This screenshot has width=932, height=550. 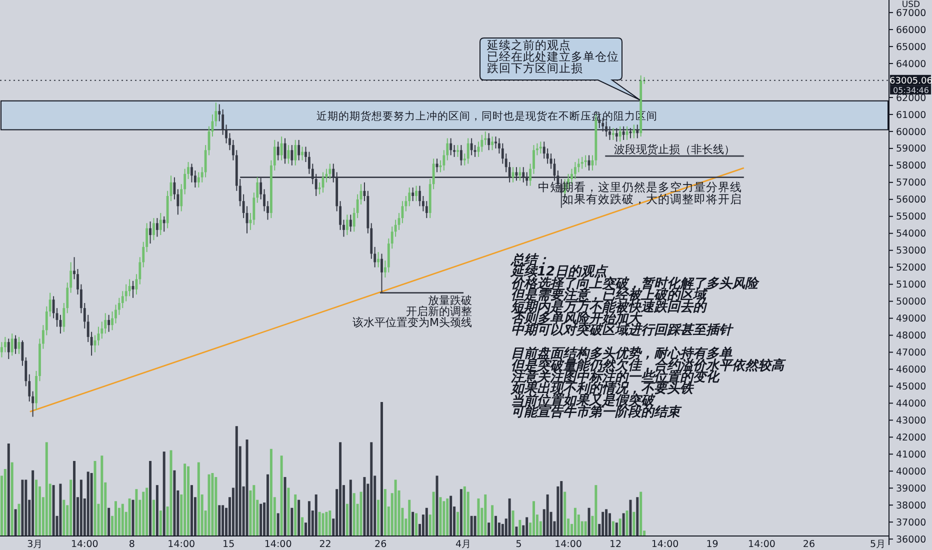 I want to click on annotation: 延续之前的观点, so click(x=528, y=45).